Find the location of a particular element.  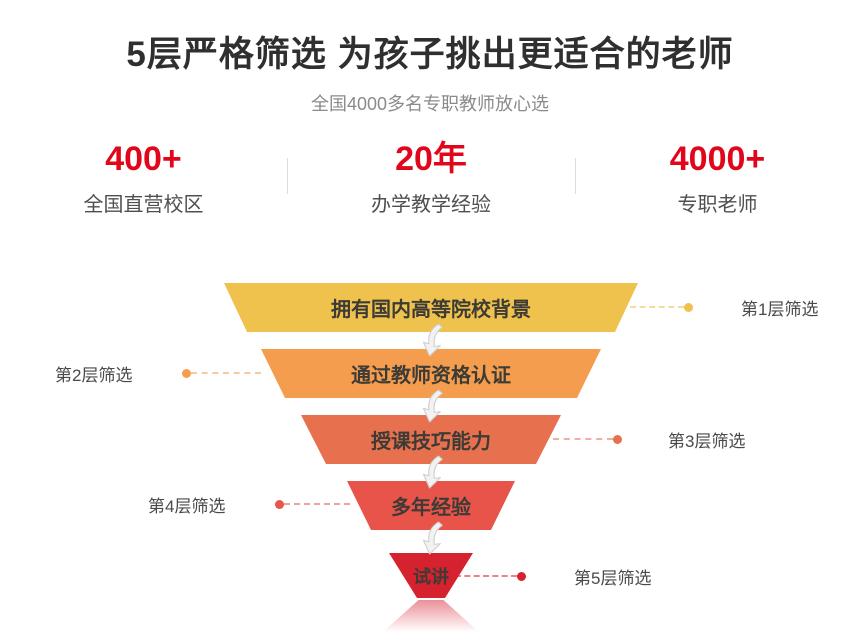

funnel-layer-text: 授课技巧能力 is located at coordinates (431, 442).